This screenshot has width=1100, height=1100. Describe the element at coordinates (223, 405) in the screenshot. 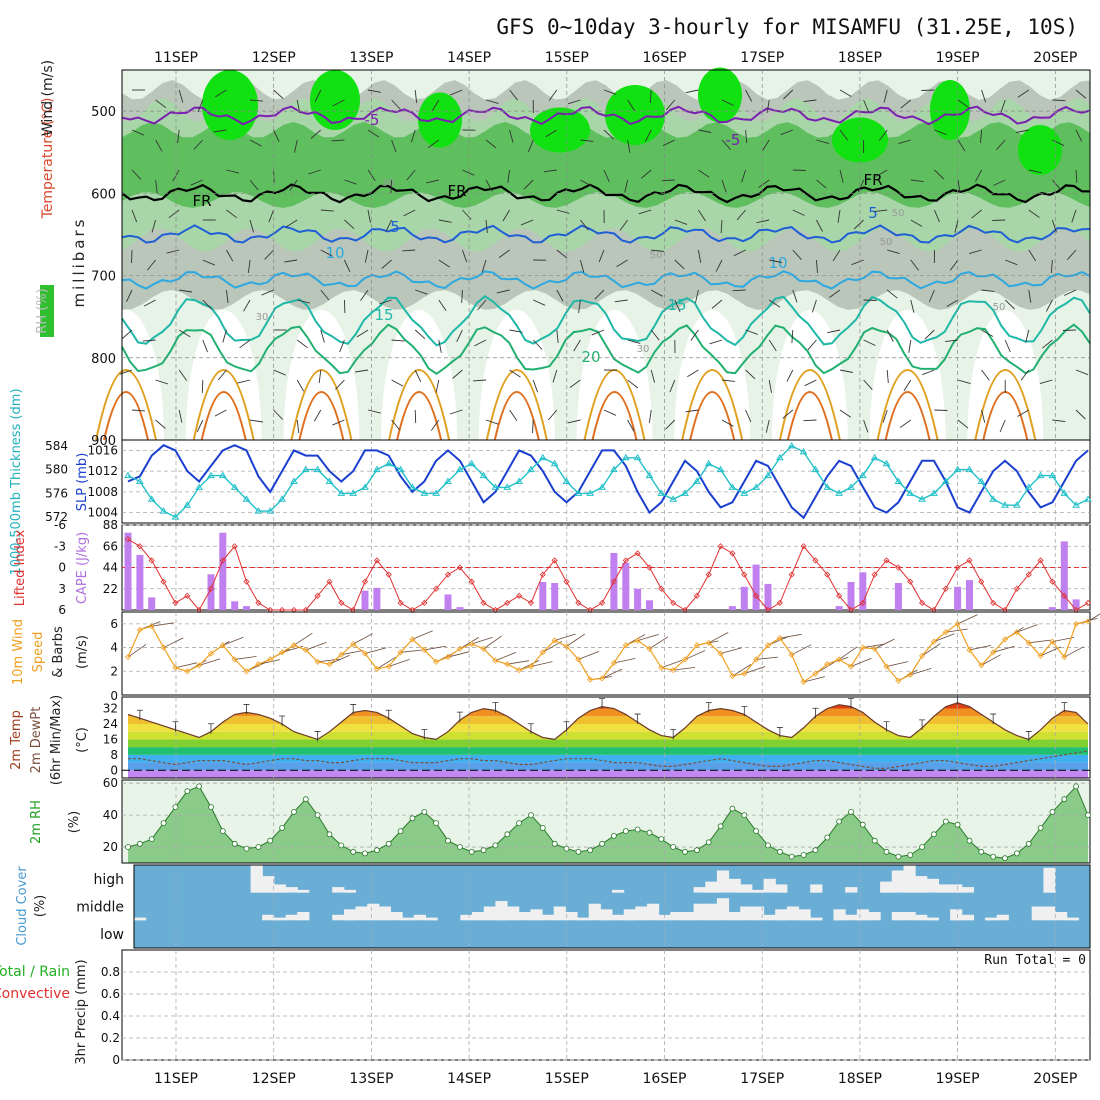

I see `warm-contour` at that location.